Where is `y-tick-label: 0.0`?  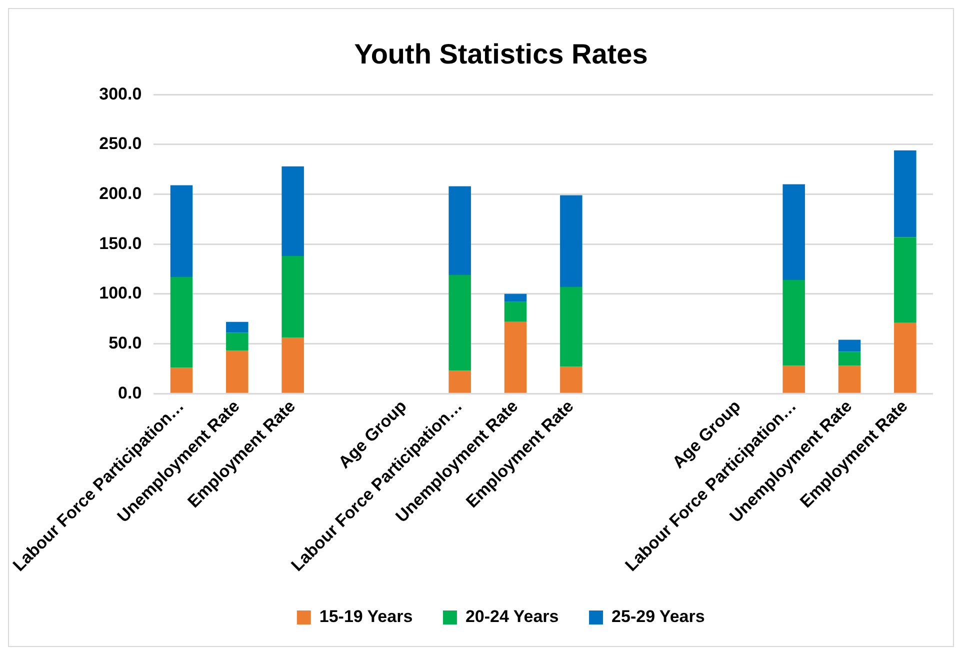
y-tick-label: 0.0 is located at coordinates (130, 392).